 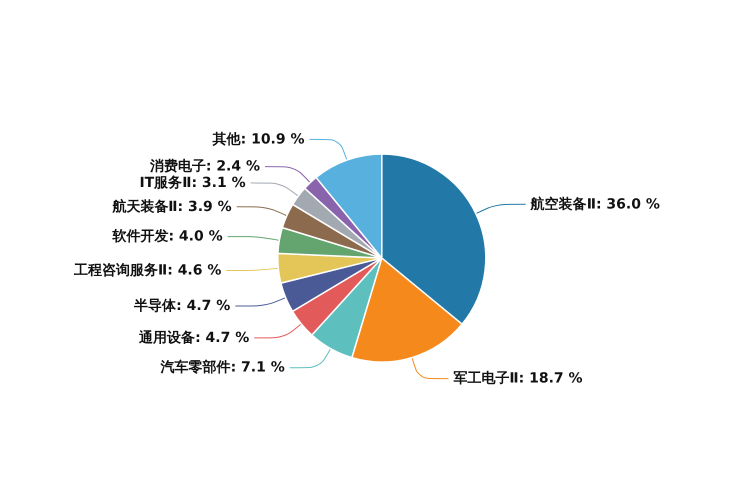 I want to click on slice-label: 军工电子Ⅱ: 18.7 %, so click(x=518, y=378).